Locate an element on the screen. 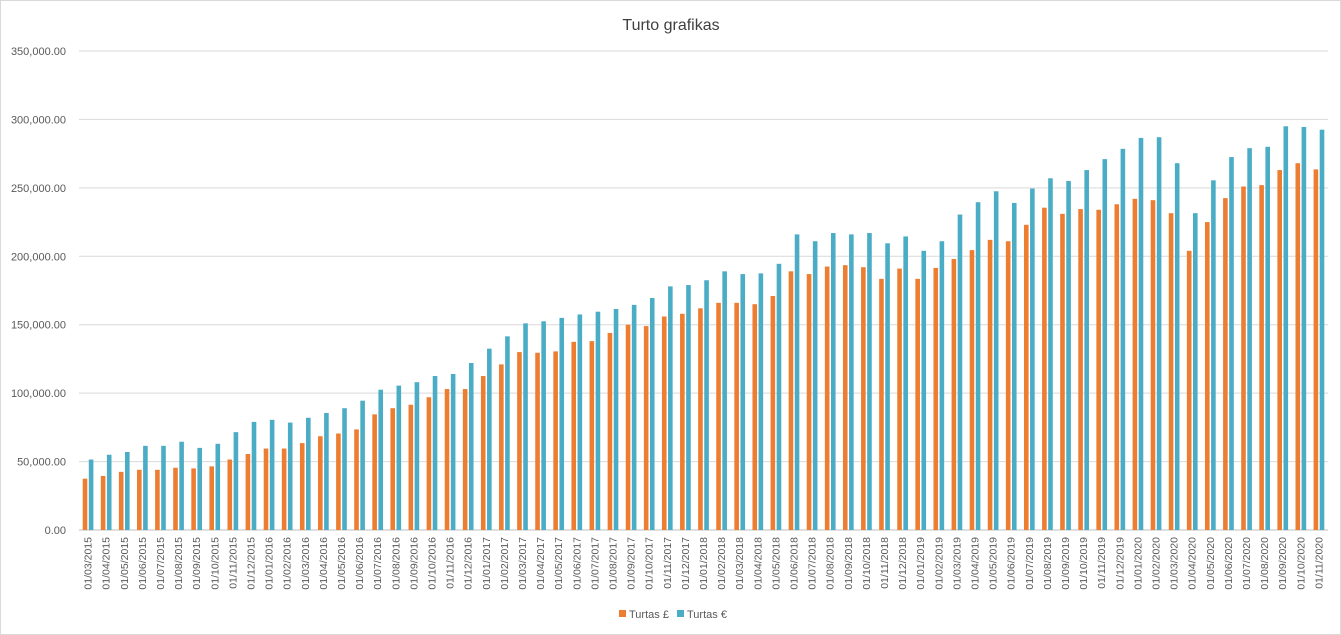 The image size is (1341, 635). x-tick-label: 01/11/2020 is located at coordinates (1319, 563).